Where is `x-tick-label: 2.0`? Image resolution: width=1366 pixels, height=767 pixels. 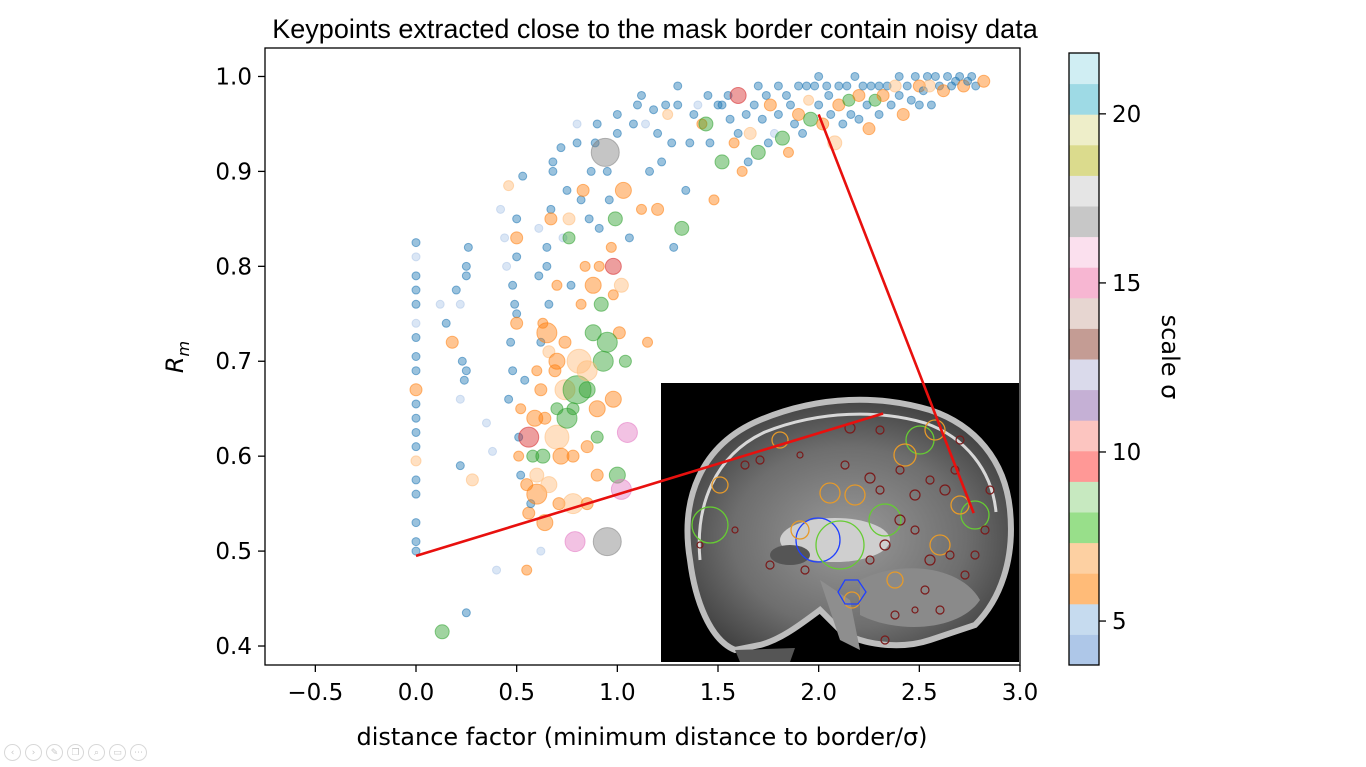 x-tick-label: 2.0 is located at coordinates (818, 693).